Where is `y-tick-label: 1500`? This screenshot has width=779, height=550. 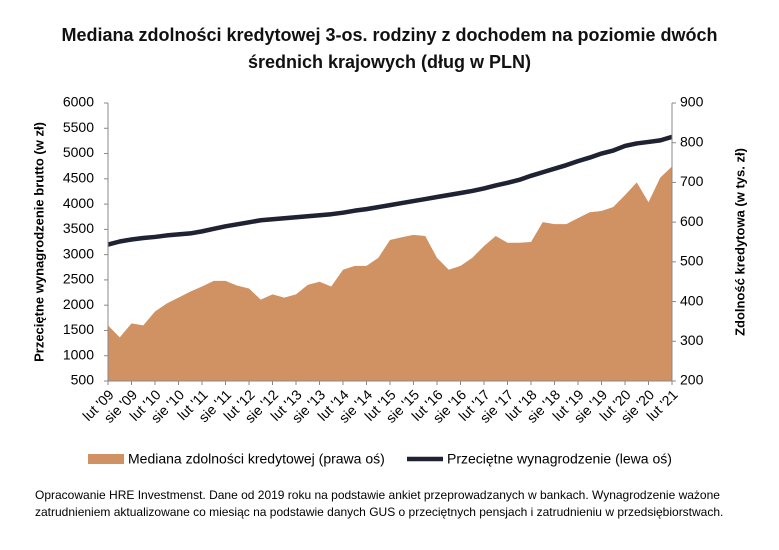
y-tick-label: 1500 is located at coordinates (78, 329).